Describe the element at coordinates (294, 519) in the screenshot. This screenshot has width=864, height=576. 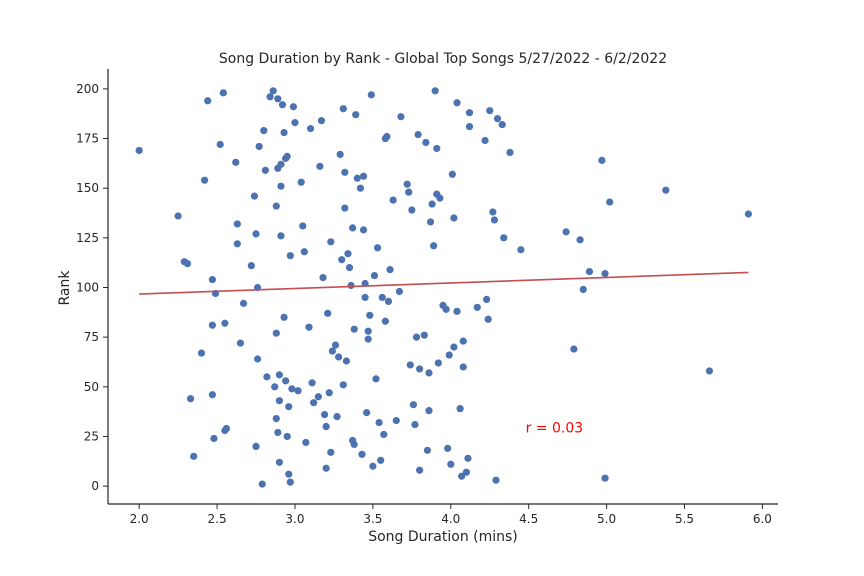
I see `x-tick-label: 3.0` at that location.